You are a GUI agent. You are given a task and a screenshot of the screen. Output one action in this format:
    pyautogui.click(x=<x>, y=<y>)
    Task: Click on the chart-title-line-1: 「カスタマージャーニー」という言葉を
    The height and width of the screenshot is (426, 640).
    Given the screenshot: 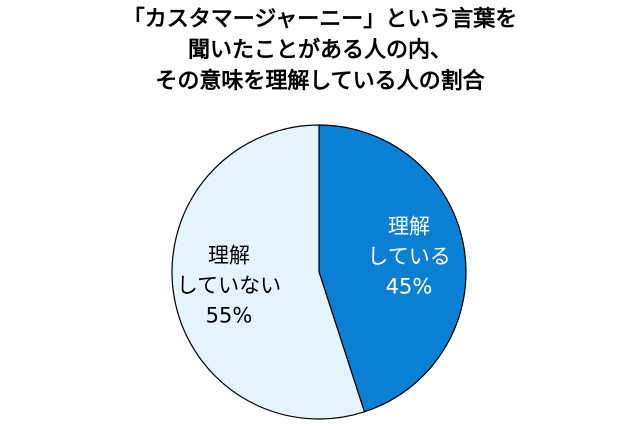 What is the action you would take?
    pyautogui.click(x=320, y=19)
    